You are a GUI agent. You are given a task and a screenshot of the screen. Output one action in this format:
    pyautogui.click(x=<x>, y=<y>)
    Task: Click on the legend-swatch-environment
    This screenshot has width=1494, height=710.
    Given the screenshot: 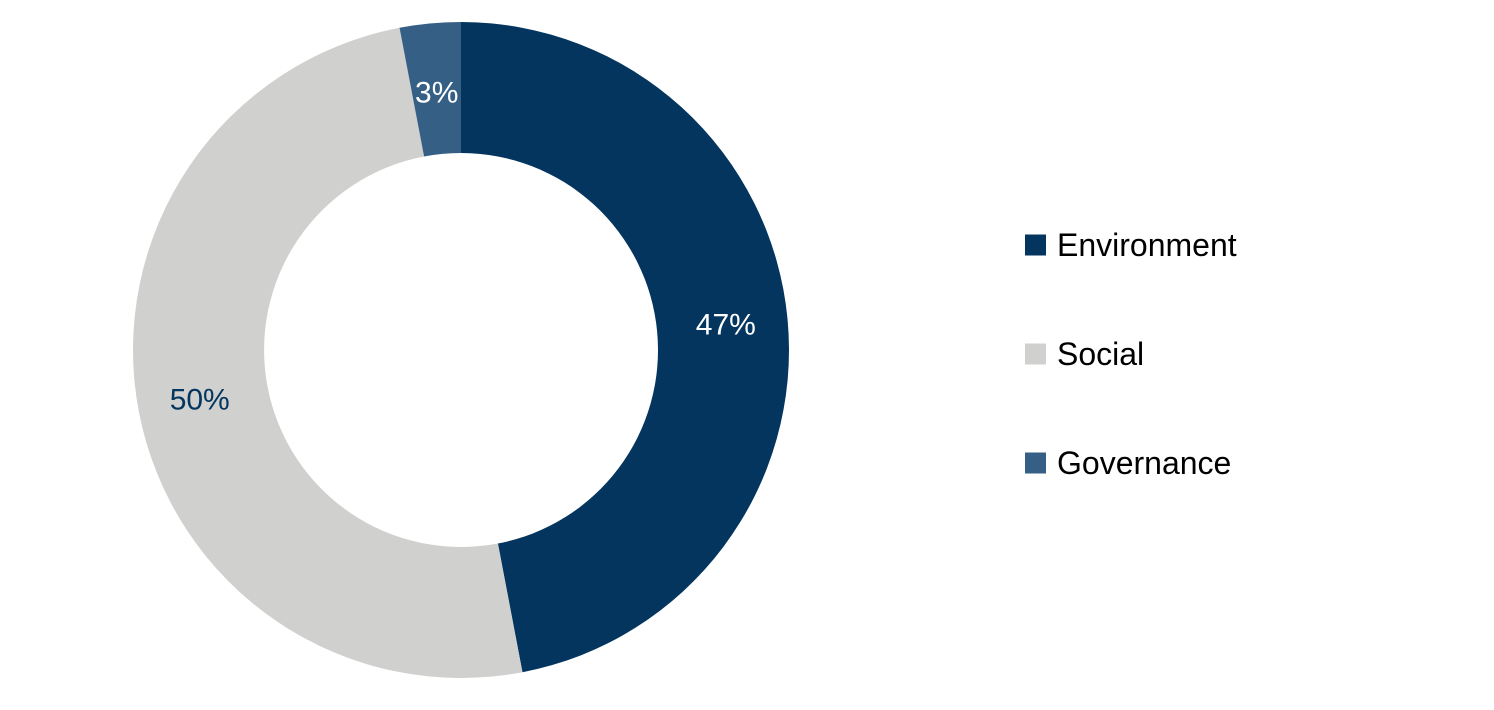 What is the action you would take?
    pyautogui.click(x=1035, y=245)
    